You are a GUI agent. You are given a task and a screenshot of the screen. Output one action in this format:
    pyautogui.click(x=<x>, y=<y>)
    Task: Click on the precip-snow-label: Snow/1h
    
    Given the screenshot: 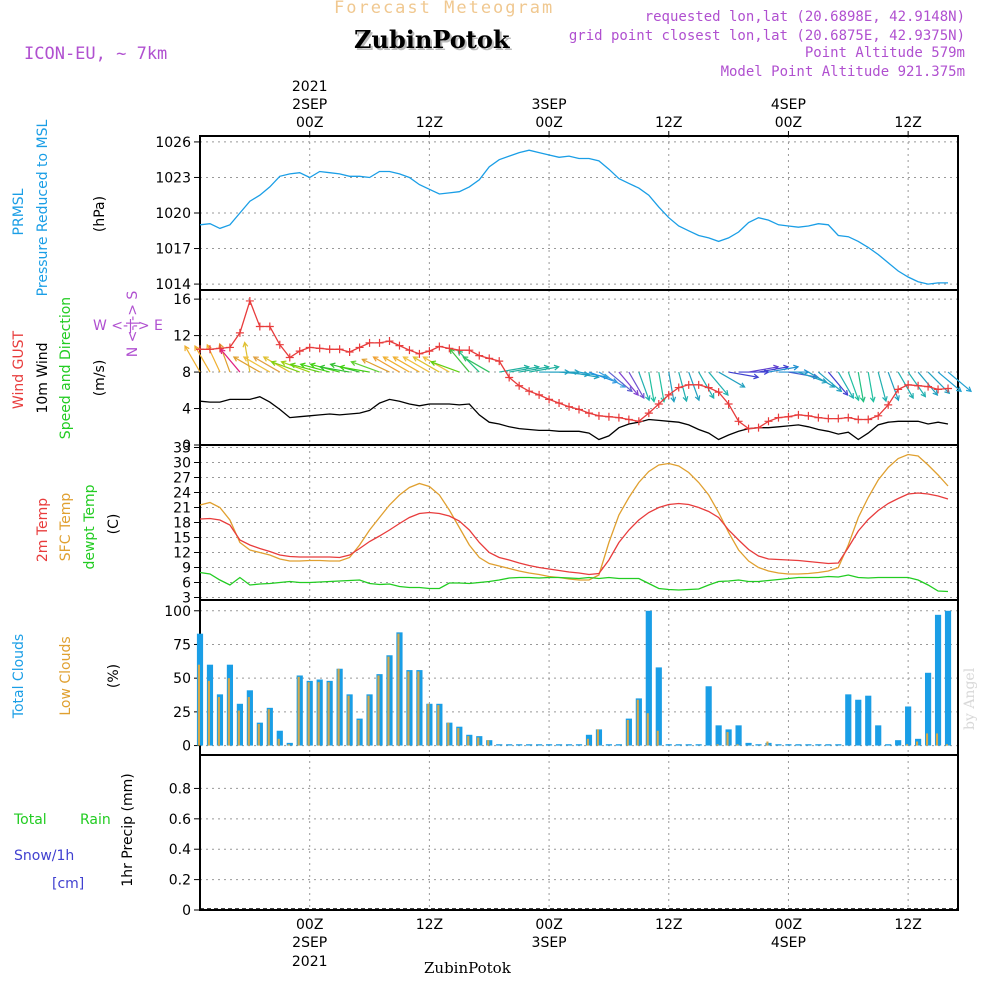 What is the action you would take?
    pyautogui.click(x=44, y=856)
    